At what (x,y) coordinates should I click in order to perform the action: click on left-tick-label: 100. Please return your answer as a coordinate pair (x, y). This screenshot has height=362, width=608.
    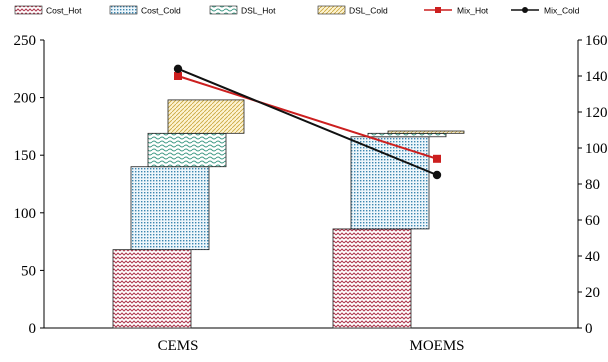
    Looking at the image, I should click on (25, 214).